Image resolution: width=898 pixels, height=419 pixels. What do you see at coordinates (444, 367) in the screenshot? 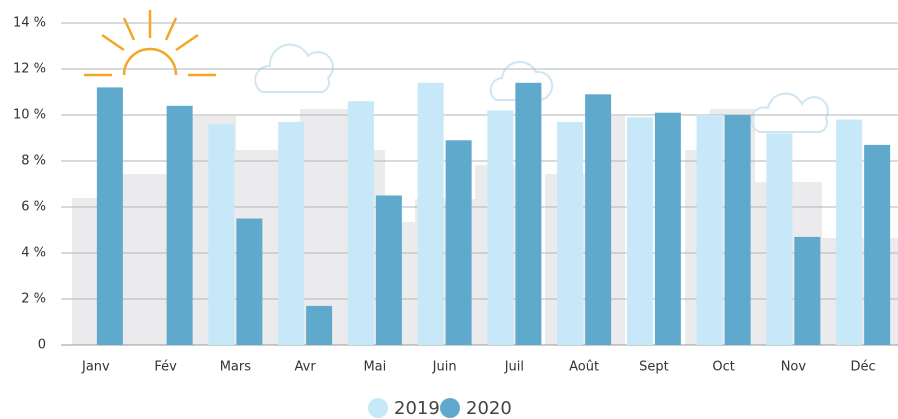
I see `x-tick-label: Juin` at bounding box center [444, 367].